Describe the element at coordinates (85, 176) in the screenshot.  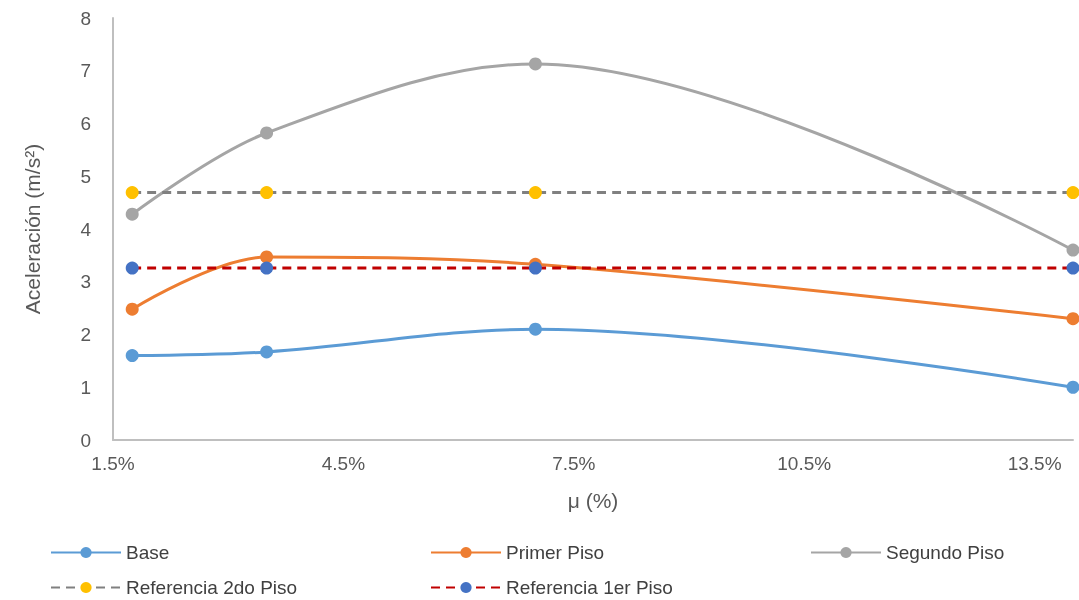
I see `y-tick-label: 5` at that location.